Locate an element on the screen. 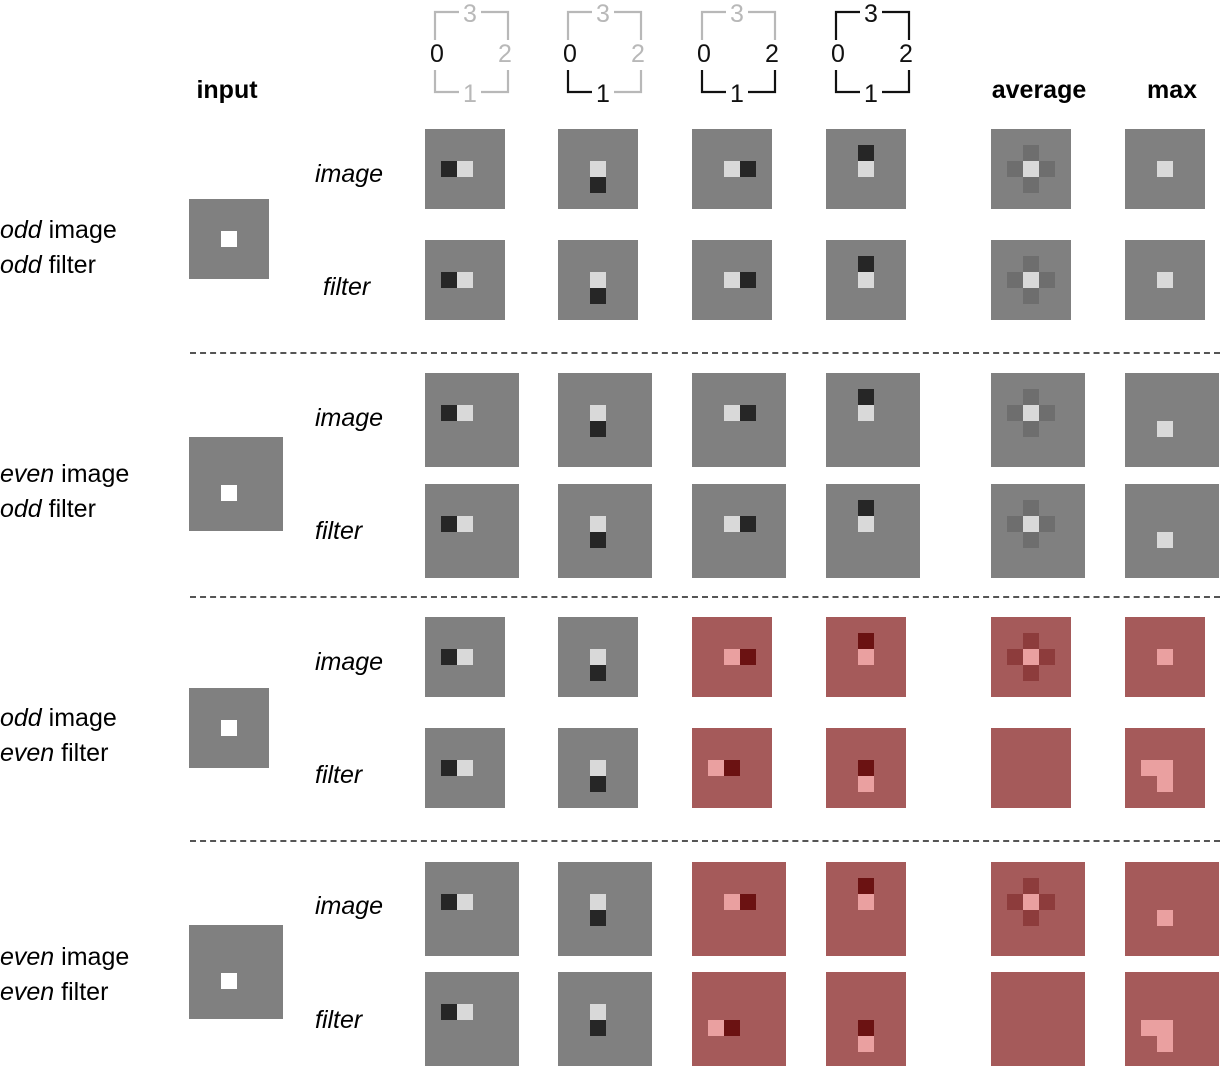  sublabel-image-g2: image is located at coordinates (349, 662).